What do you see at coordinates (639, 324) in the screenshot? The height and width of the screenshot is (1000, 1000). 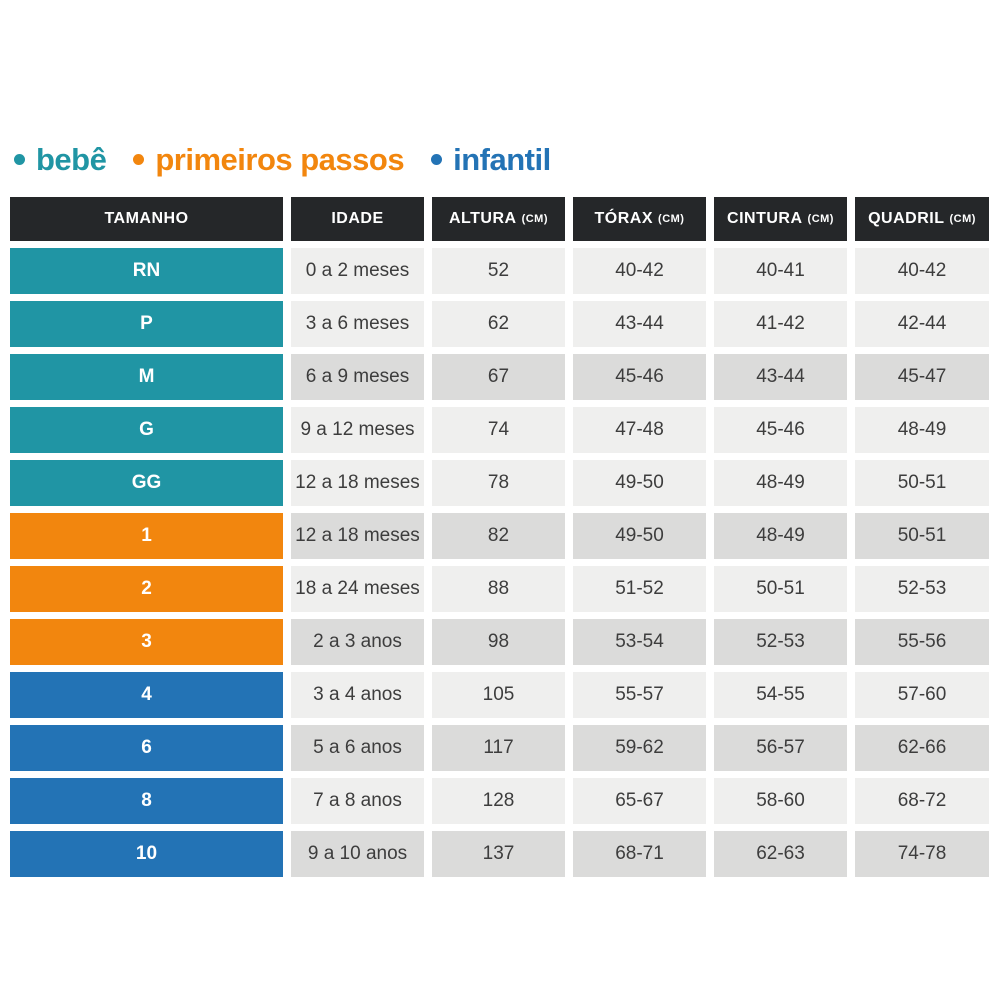 I see `torax-cell: 43-44` at bounding box center [639, 324].